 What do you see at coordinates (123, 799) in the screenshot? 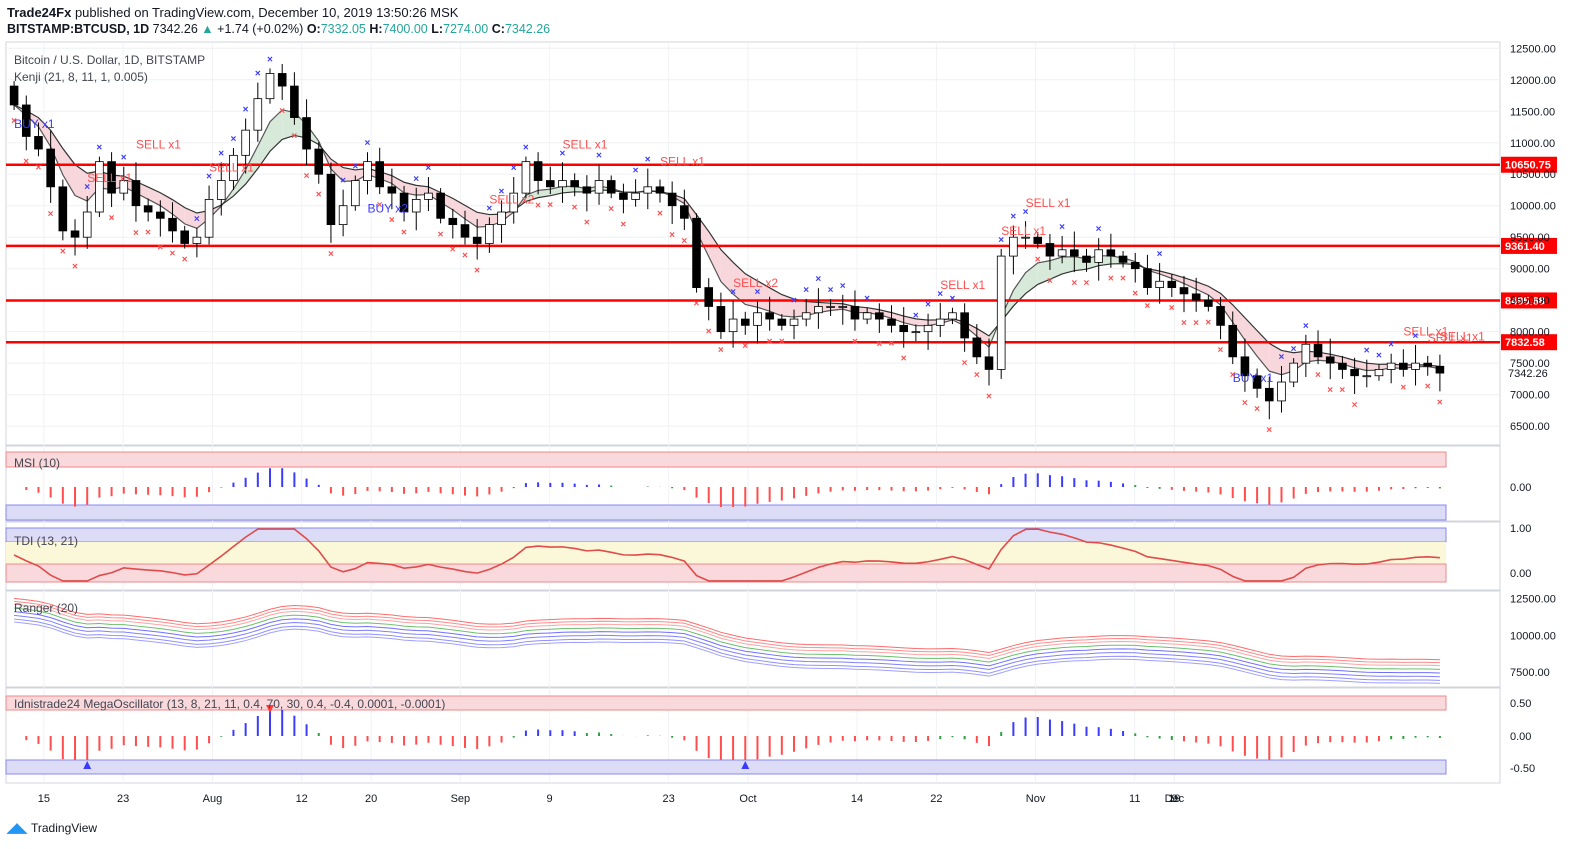
I see `time-tick-label: 23` at bounding box center [123, 799].